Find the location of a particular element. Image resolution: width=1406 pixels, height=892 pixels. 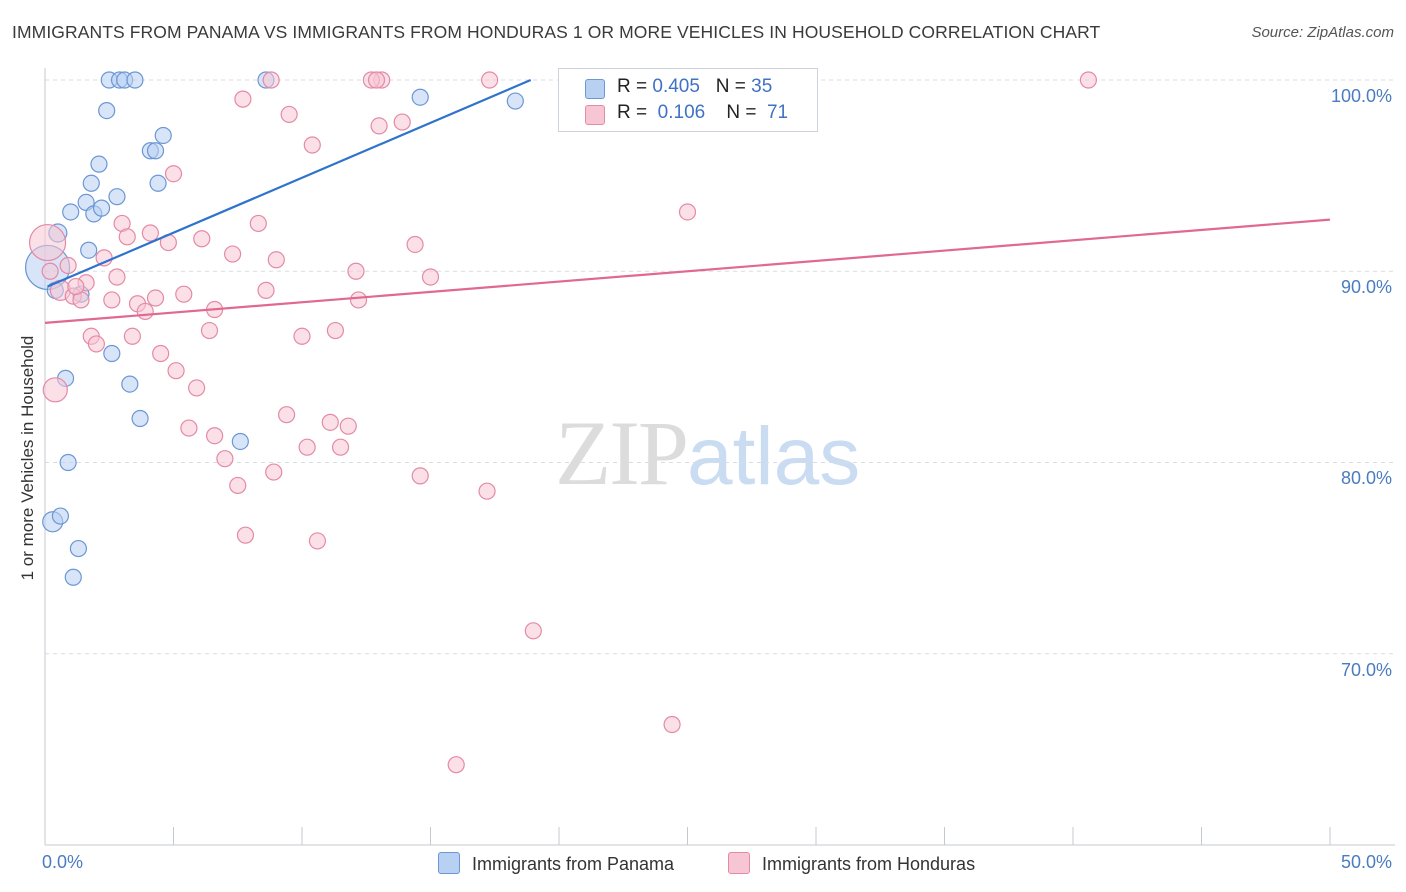

trend-line-honduras is located at coordinates (687, 271).